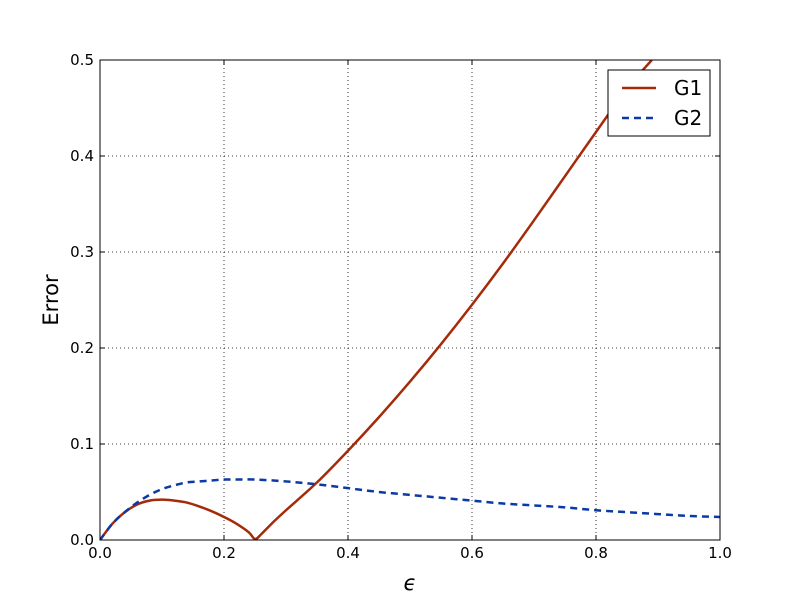 This screenshot has width=800, height=604. I want to click on x-tick-label: 1.0, so click(720, 553).